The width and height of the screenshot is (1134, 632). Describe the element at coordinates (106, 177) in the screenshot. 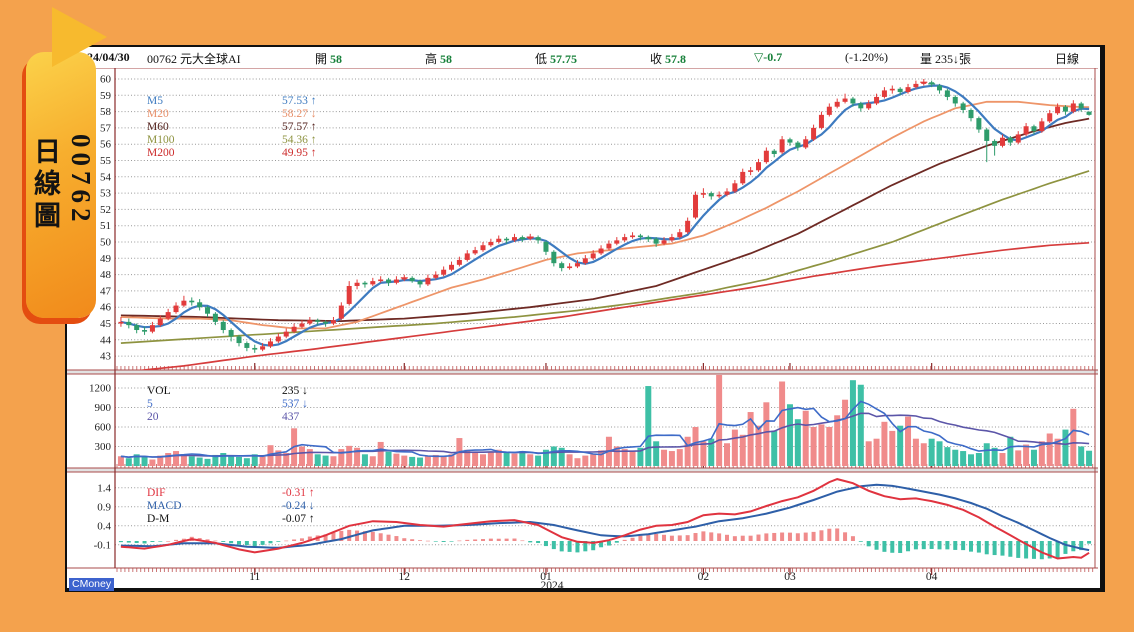

I see `price-tick-54: 54` at that location.